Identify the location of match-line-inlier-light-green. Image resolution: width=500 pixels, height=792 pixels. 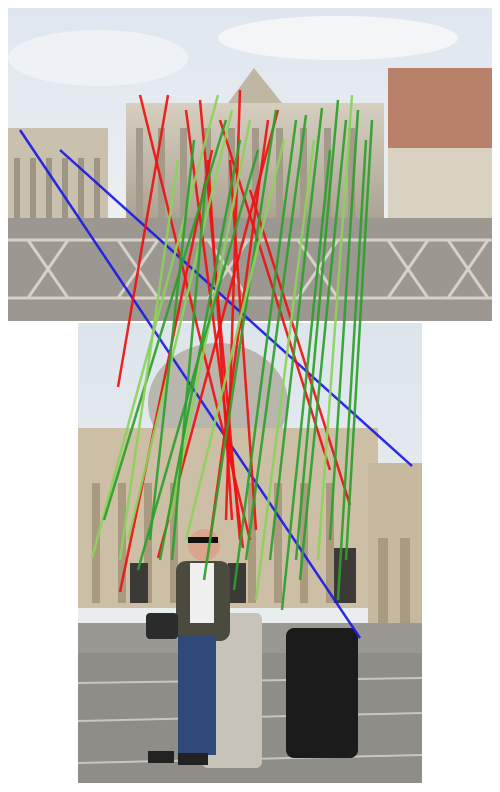
(335, 327).